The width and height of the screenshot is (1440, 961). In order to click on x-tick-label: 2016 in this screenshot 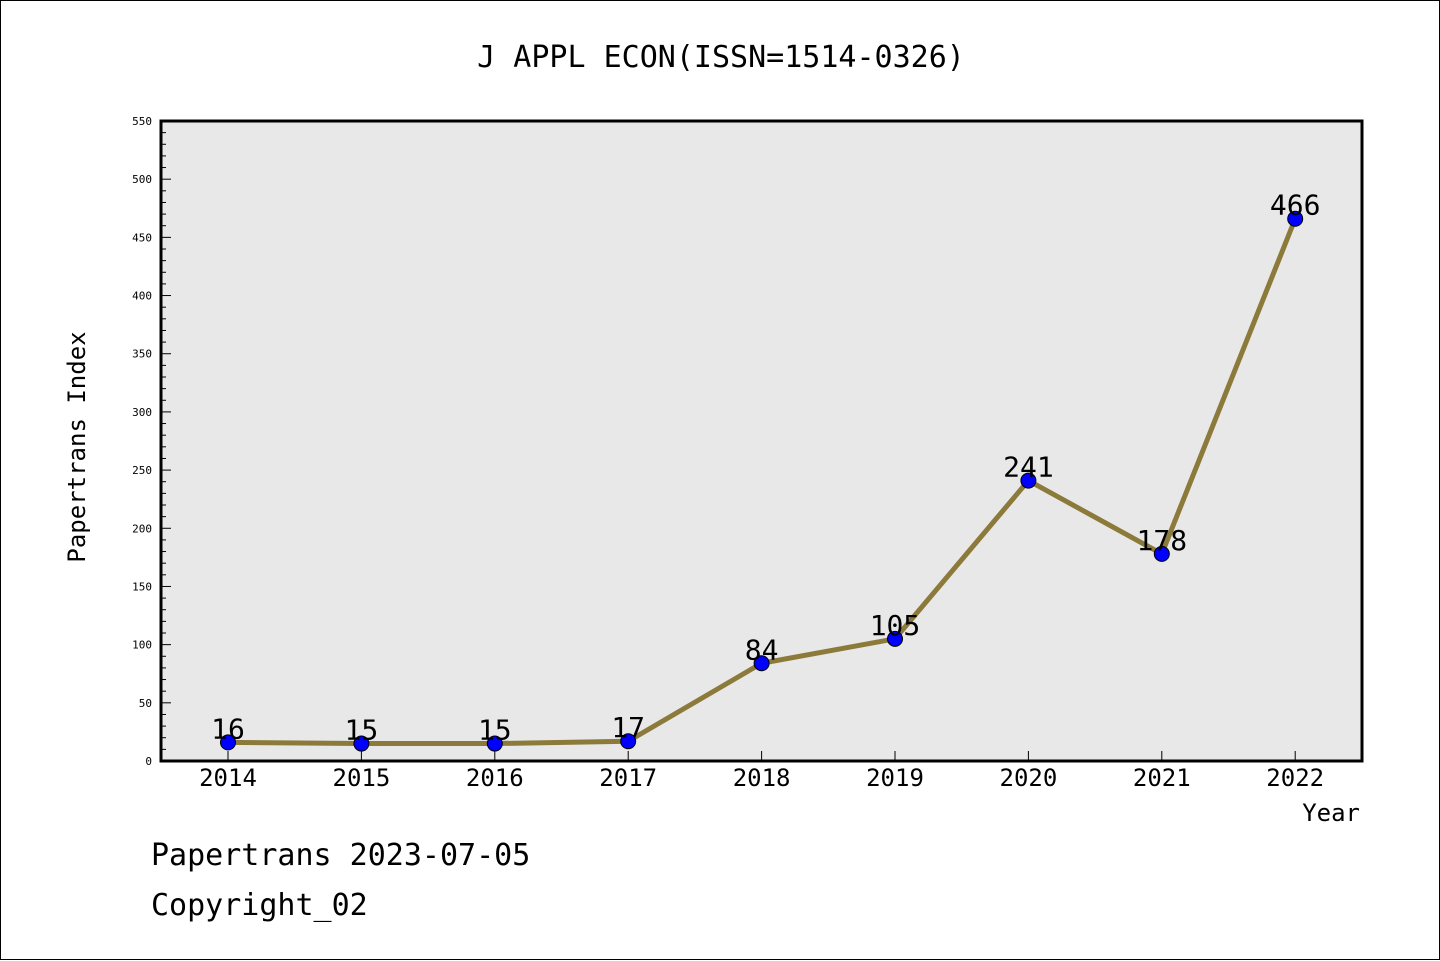, I will do `click(495, 778)`.